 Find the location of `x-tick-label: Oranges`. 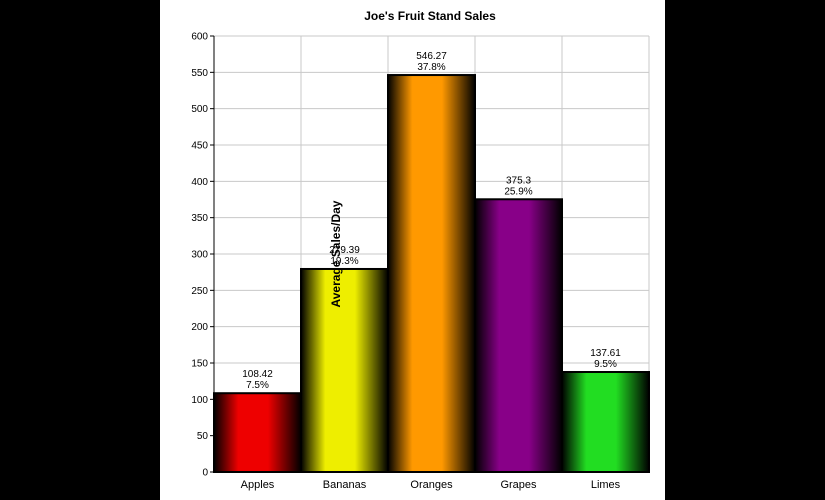

x-tick-label: Oranges is located at coordinates (431, 485).